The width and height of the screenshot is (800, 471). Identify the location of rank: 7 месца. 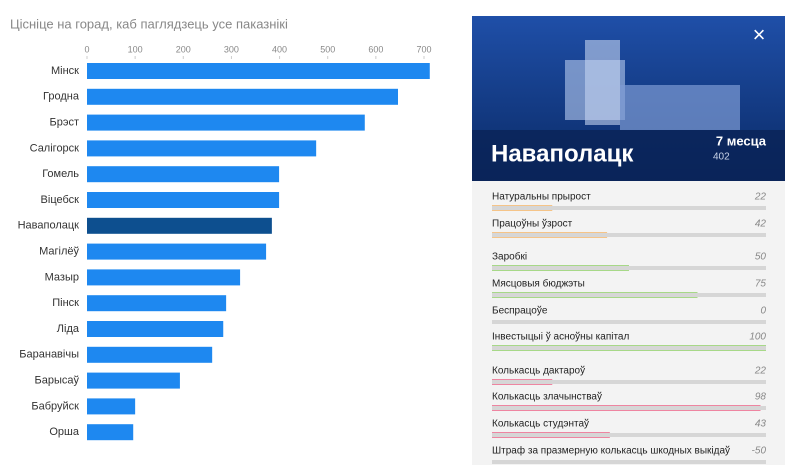
(741, 140).